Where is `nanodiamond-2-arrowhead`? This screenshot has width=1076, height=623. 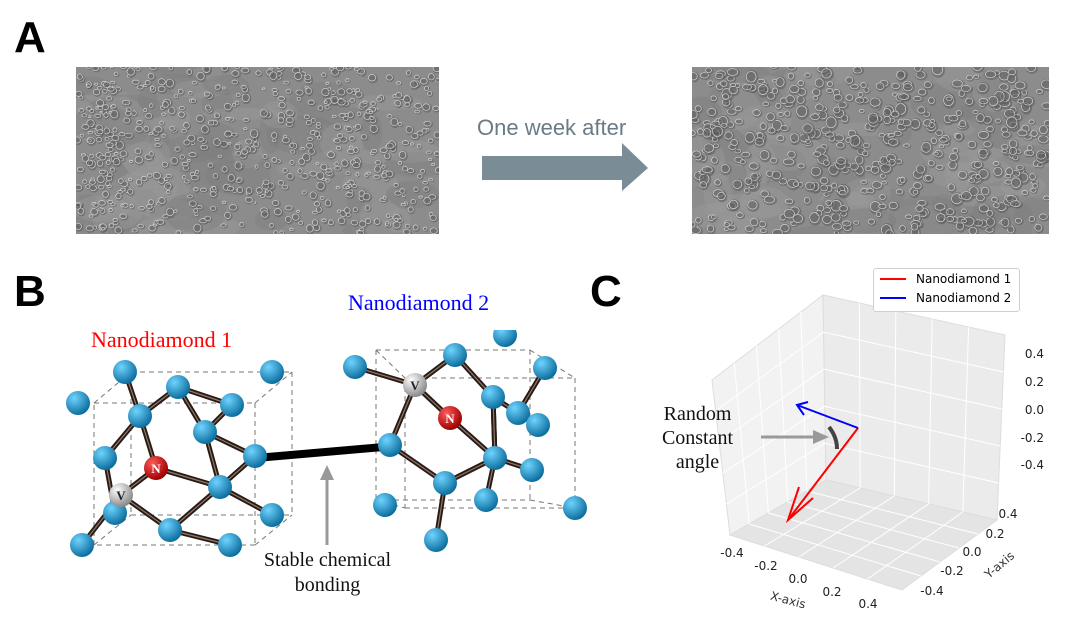 nanodiamond-2-arrowhead is located at coordinates (802, 408).